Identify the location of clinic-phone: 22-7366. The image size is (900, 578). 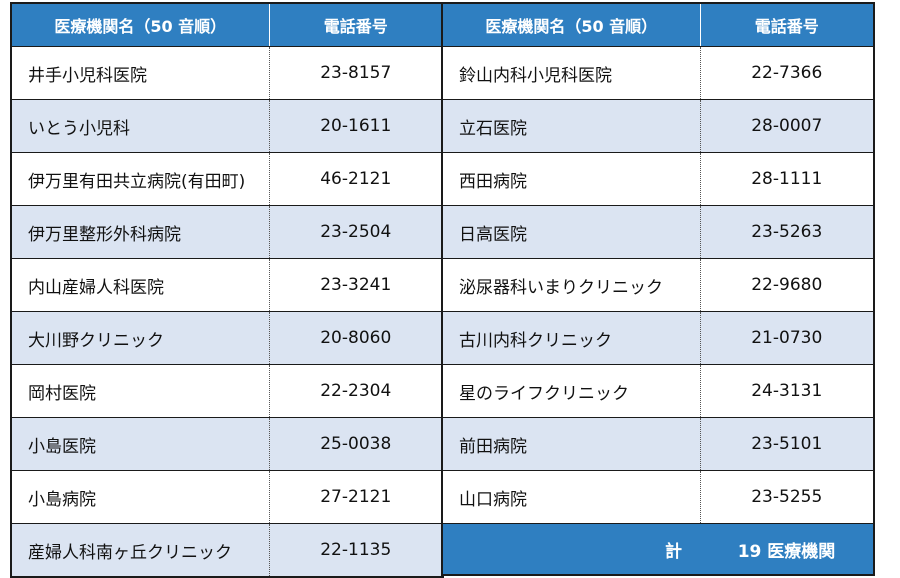
(787, 73).